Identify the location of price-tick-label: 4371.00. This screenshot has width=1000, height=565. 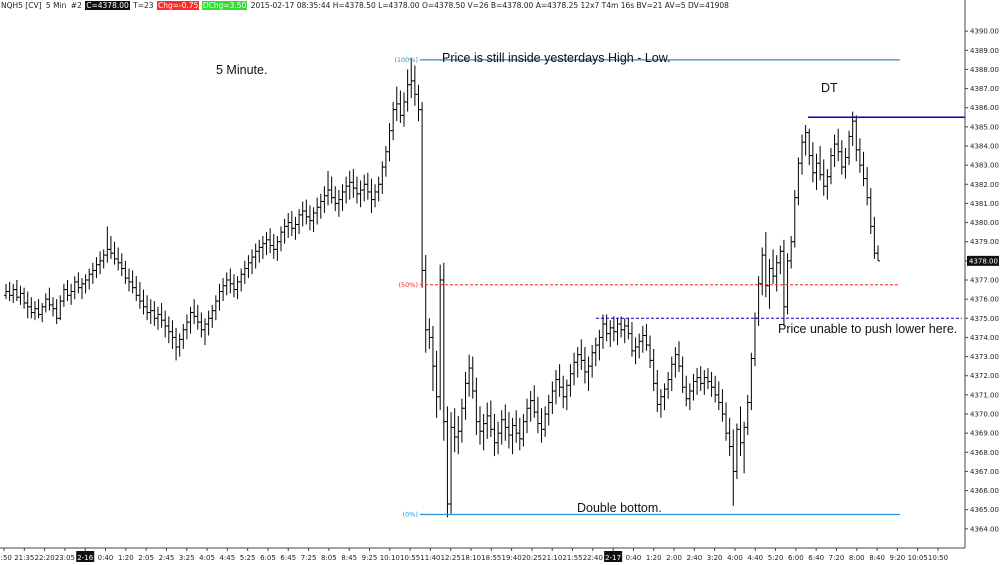
(984, 395).